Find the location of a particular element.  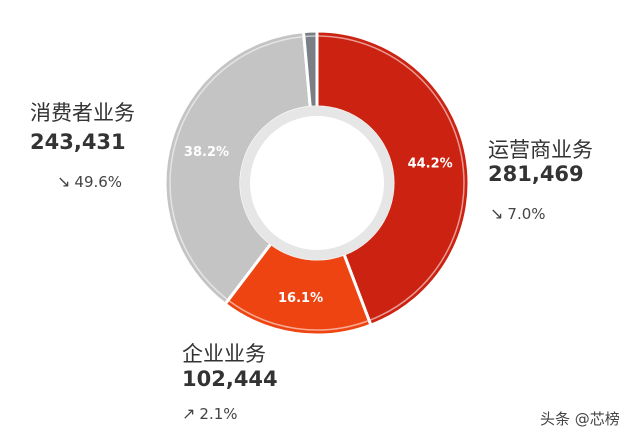

carrier-change: ↘ 7.0% is located at coordinates (518, 214).